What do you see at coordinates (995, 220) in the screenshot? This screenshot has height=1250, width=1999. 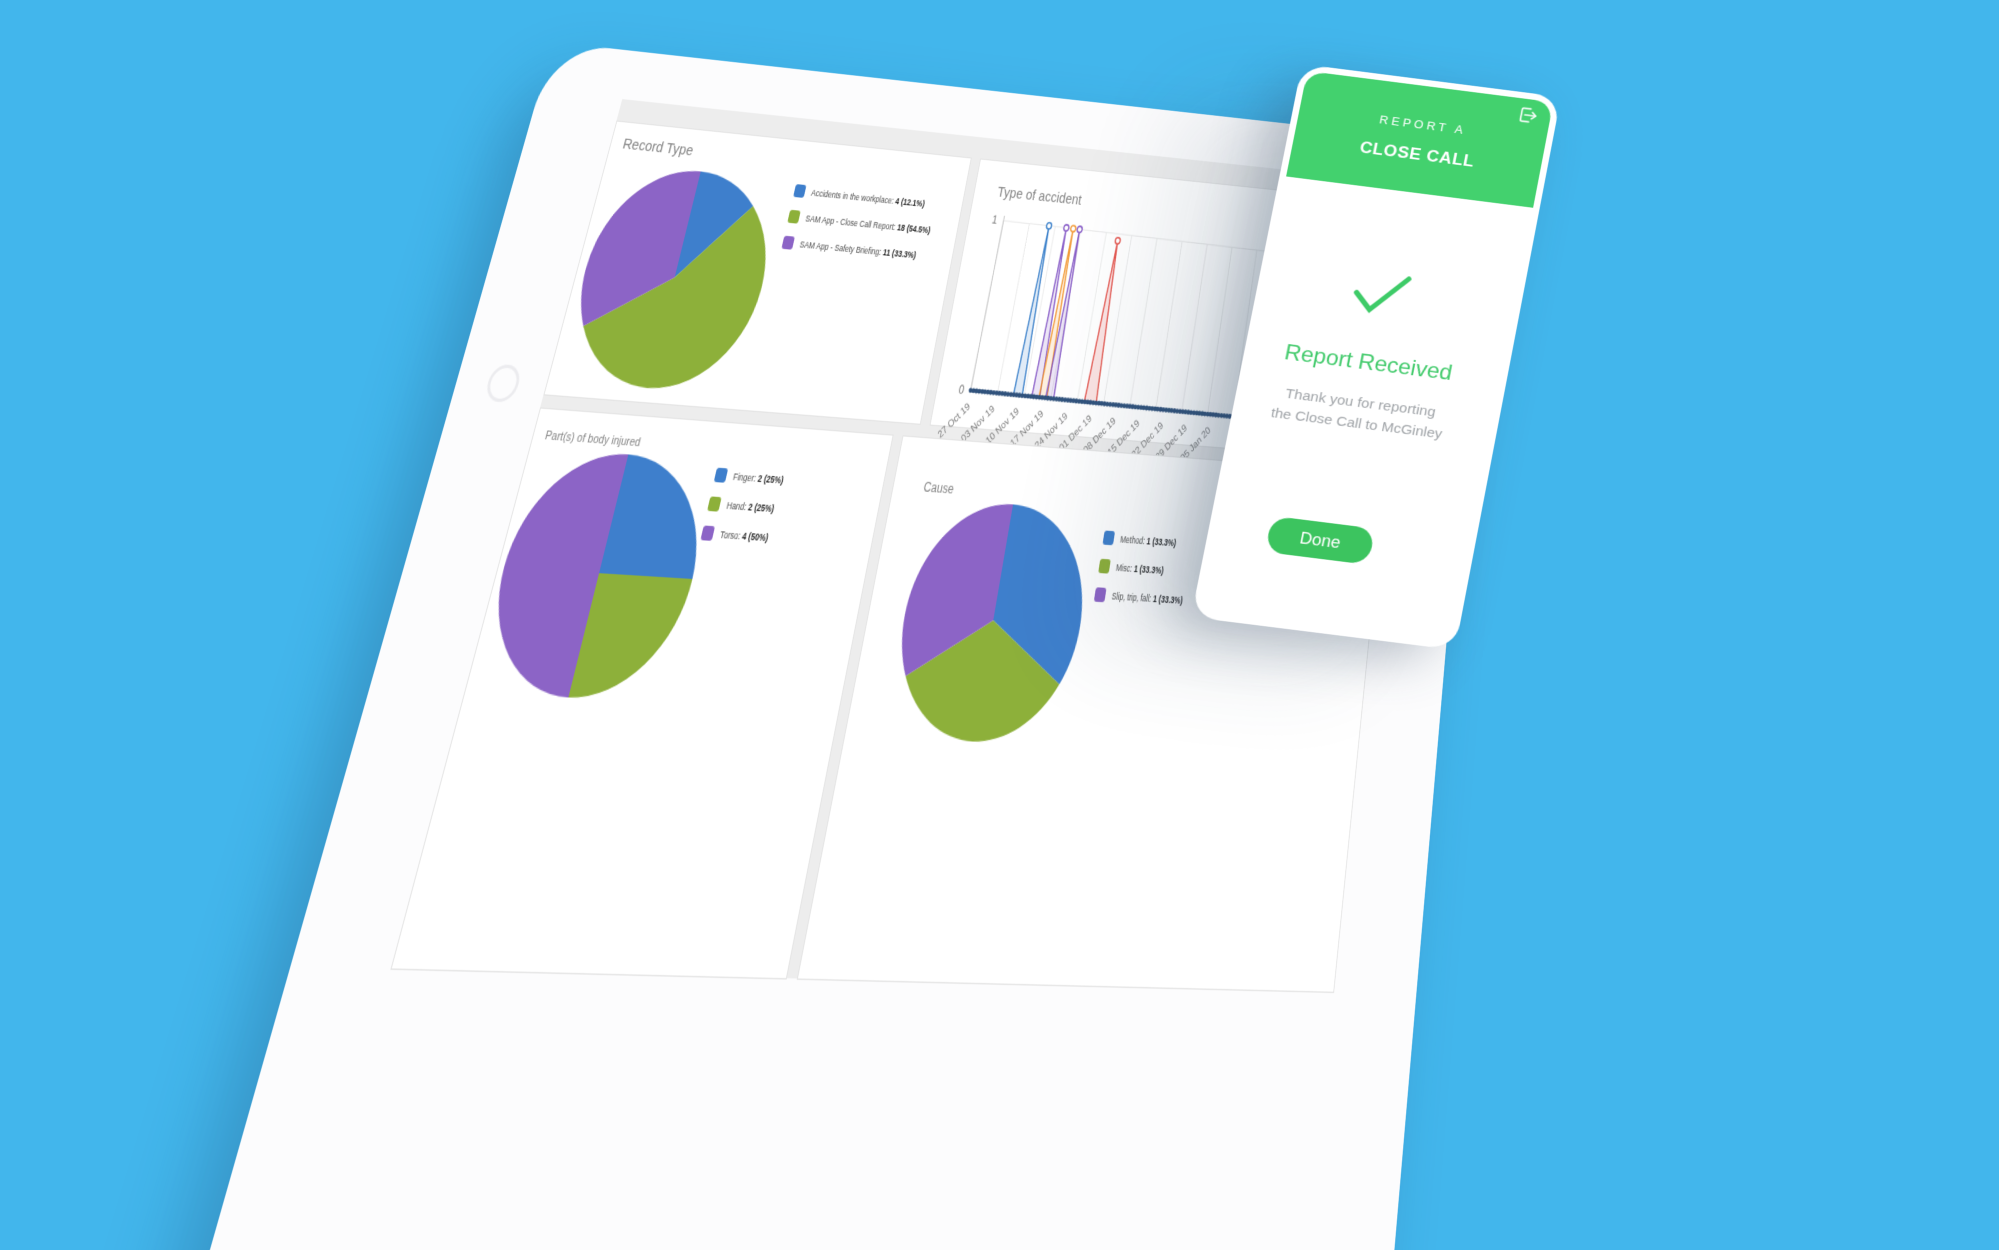 I see `svg-text: 1` at bounding box center [995, 220].